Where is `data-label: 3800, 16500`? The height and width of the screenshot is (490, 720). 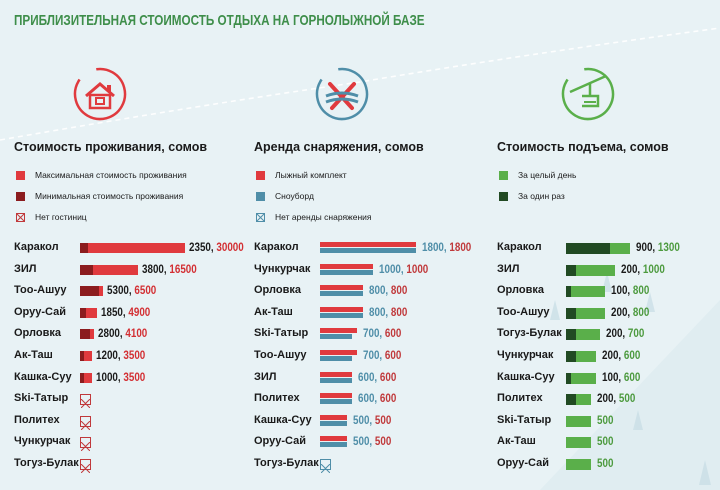
data-label: 3800, 16500 is located at coordinates (169, 268).